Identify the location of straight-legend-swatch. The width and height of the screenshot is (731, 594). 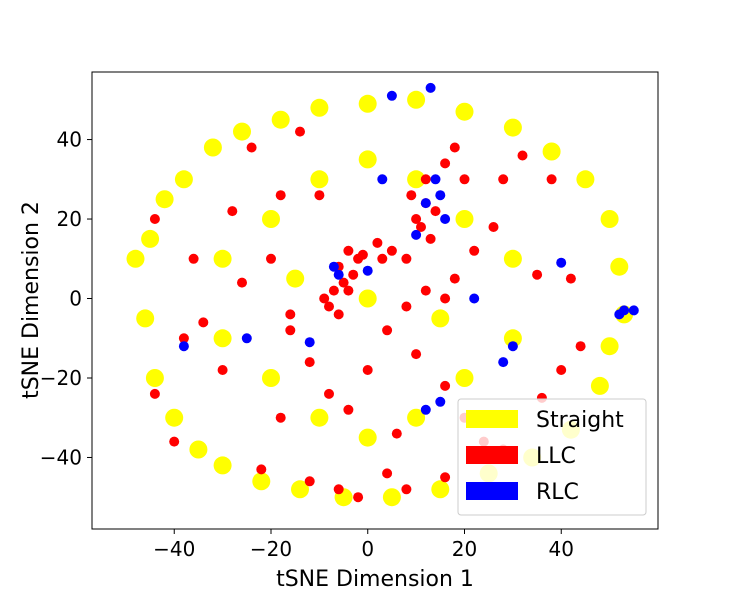
(492, 419).